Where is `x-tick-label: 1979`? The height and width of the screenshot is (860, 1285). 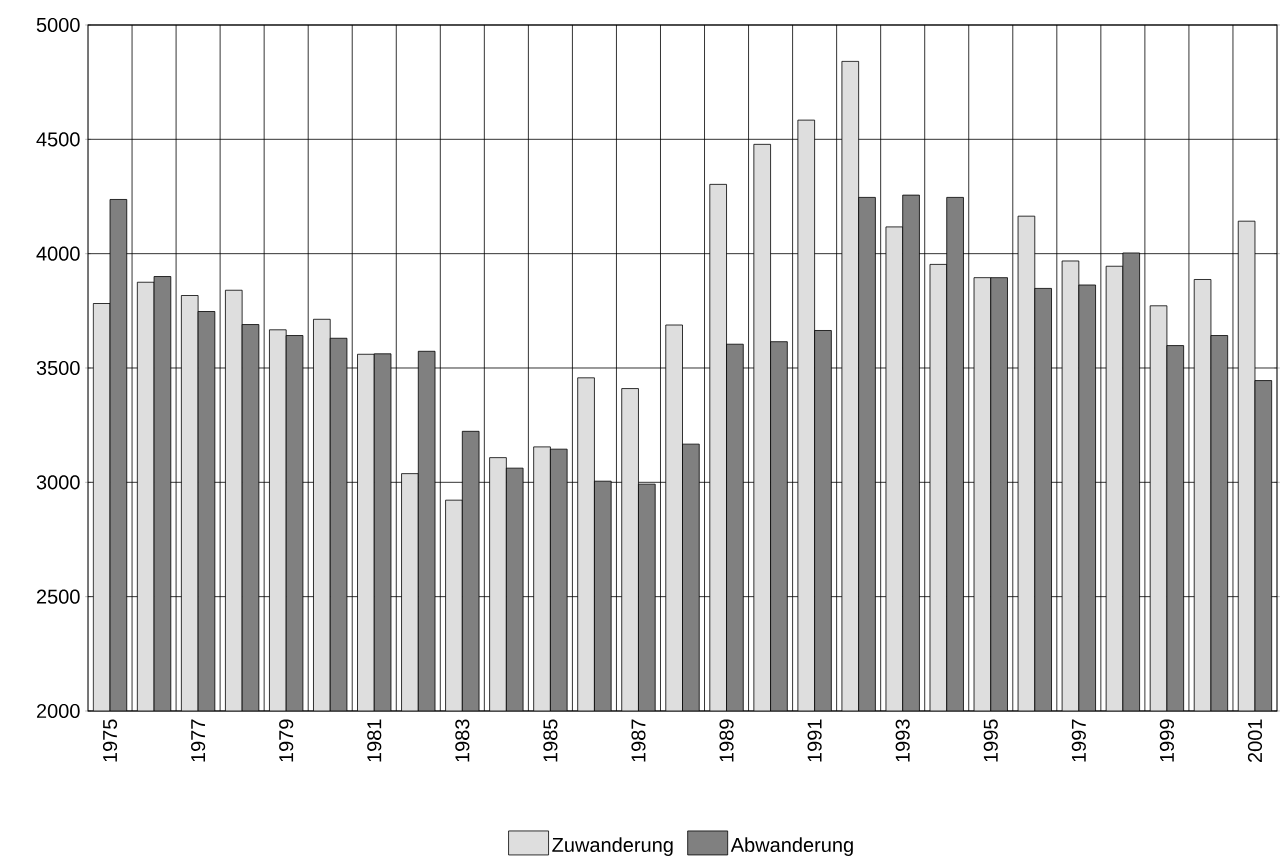 x-tick-label: 1979 is located at coordinates (286, 740).